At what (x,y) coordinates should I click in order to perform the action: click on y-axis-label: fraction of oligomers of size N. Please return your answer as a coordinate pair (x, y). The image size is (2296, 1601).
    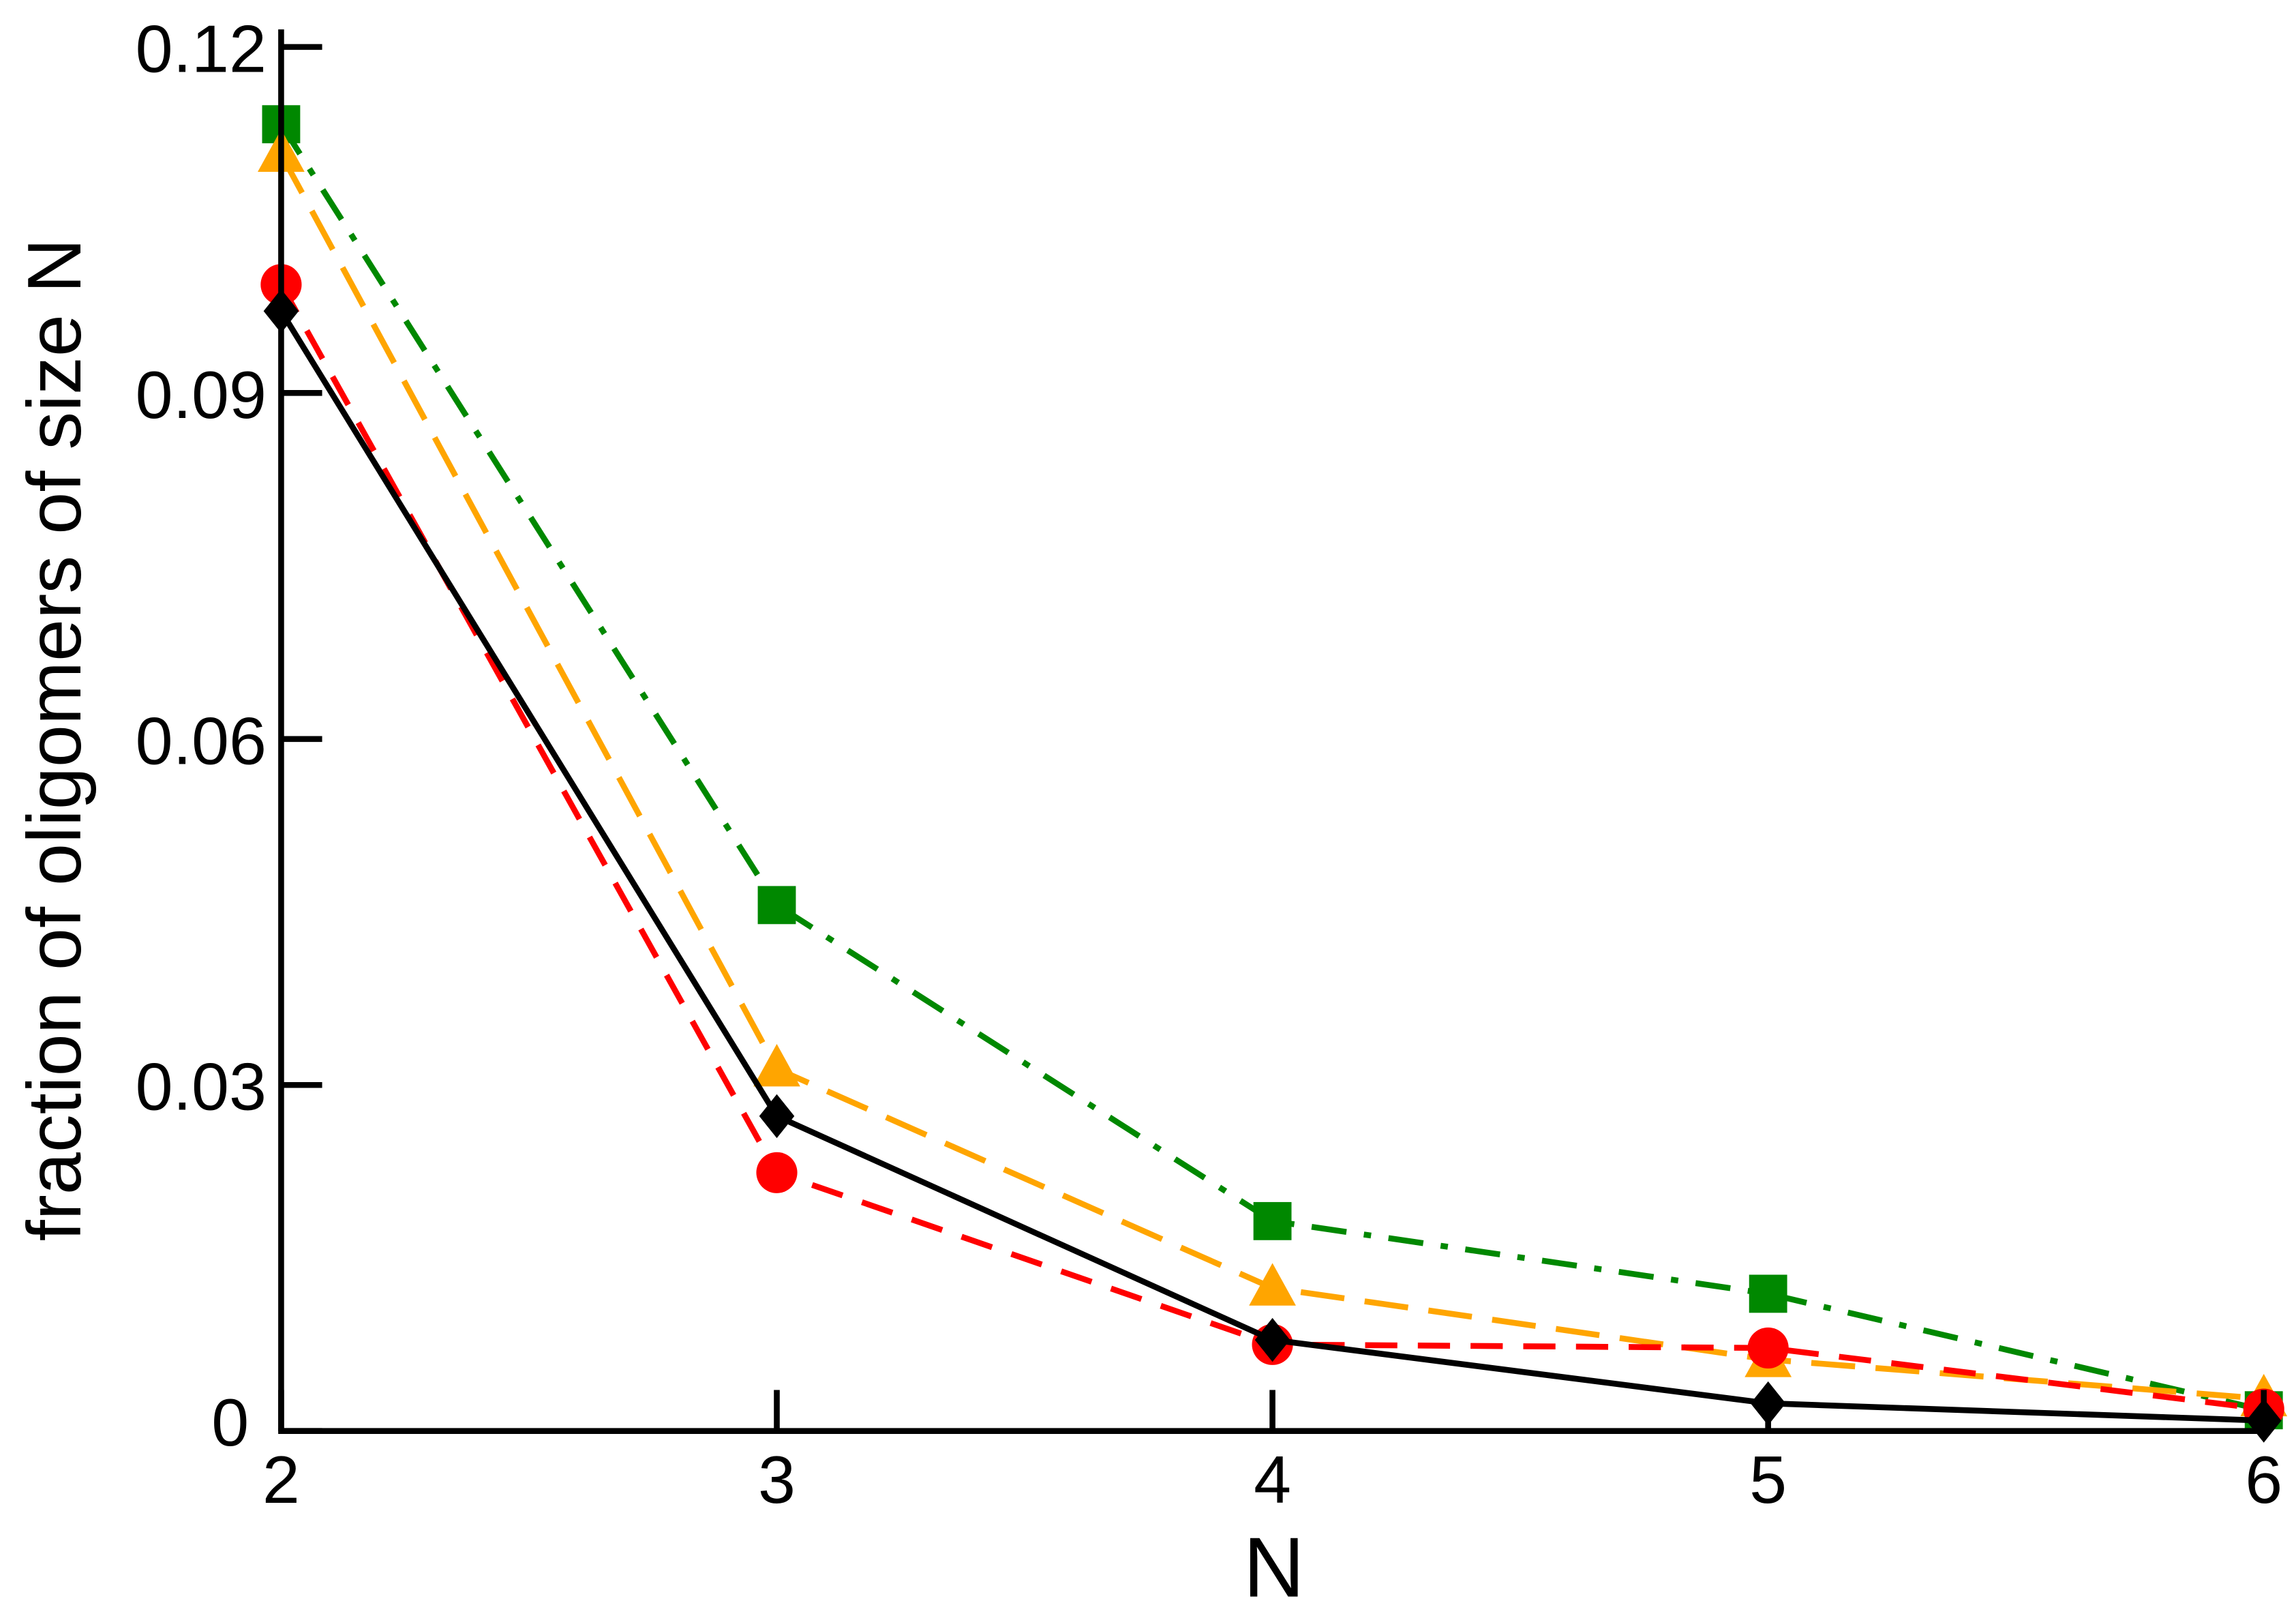
    Looking at the image, I should click on (54, 739).